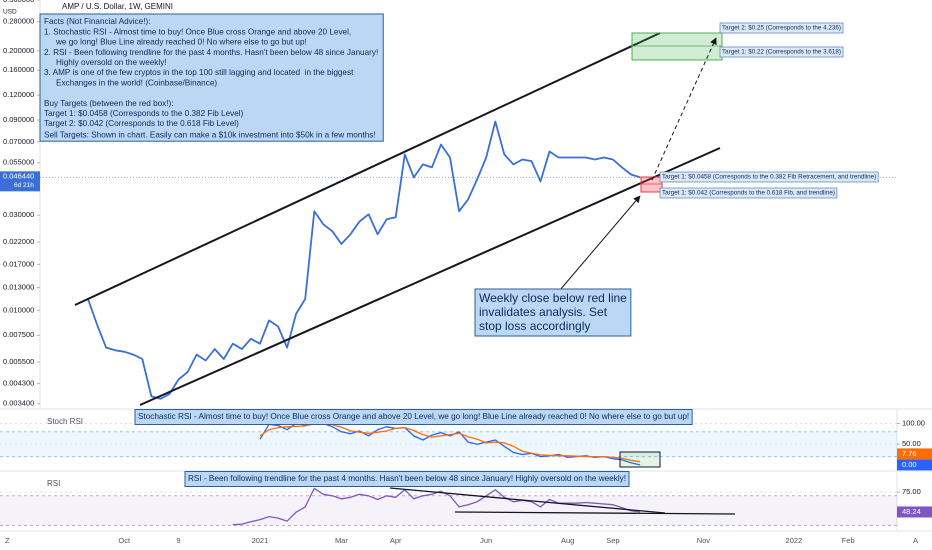 This screenshot has height=550, width=932. I want to click on y-tick-label: 75.00, so click(911, 491).